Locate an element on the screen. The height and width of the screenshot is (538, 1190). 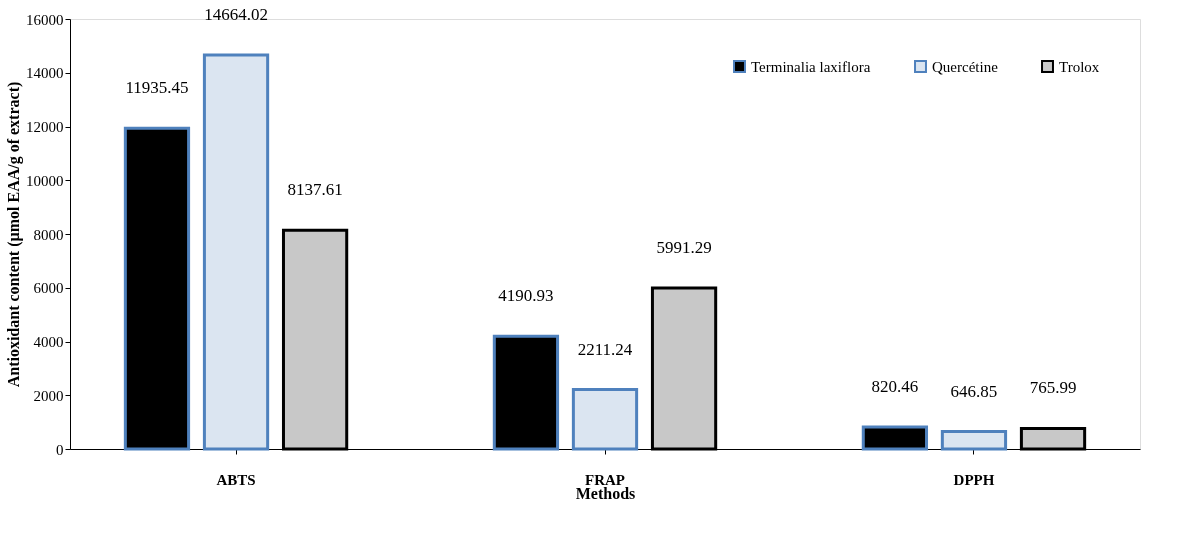
y-tick-label: 10000 is located at coordinates (45, 180).